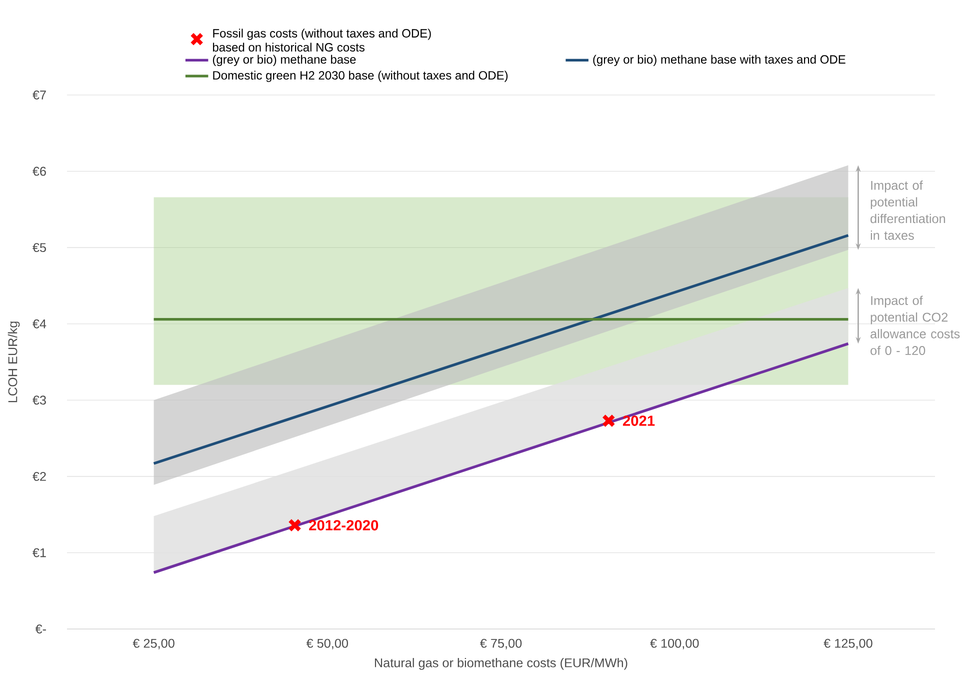 The width and height of the screenshot is (978, 682). I want to click on annotation: 2012-2020, so click(343, 525).